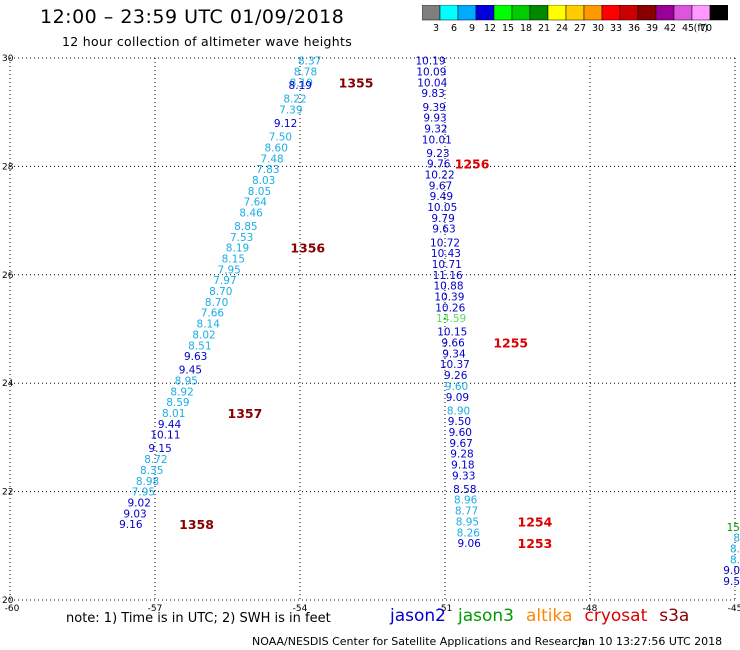 The width and height of the screenshot is (740, 650). What do you see at coordinates (8, 167) in the screenshot?
I see `lat-tick-label: 28` at bounding box center [8, 167].